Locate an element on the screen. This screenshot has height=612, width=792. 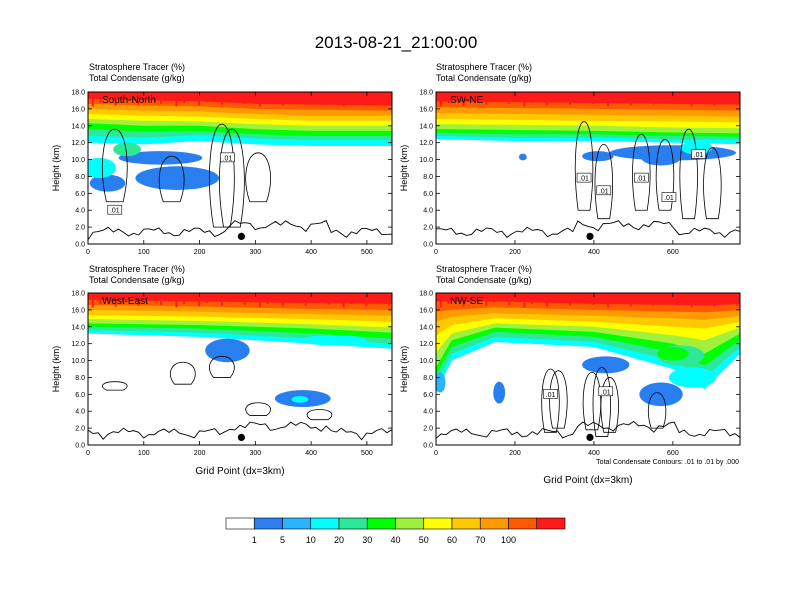
colorbar-tick-label: 60 is located at coordinates (452, 540).